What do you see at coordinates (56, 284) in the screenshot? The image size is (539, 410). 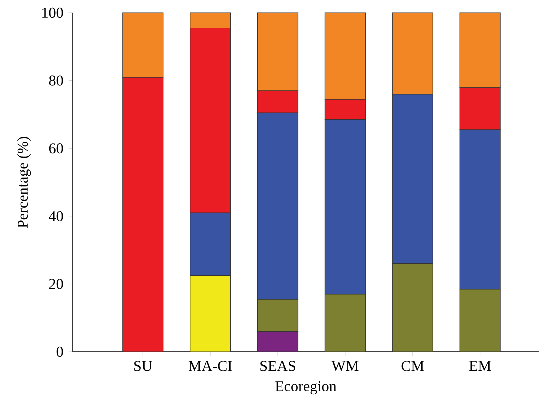 I see `y-tick-label: 20` at bounding box center [56, 284].